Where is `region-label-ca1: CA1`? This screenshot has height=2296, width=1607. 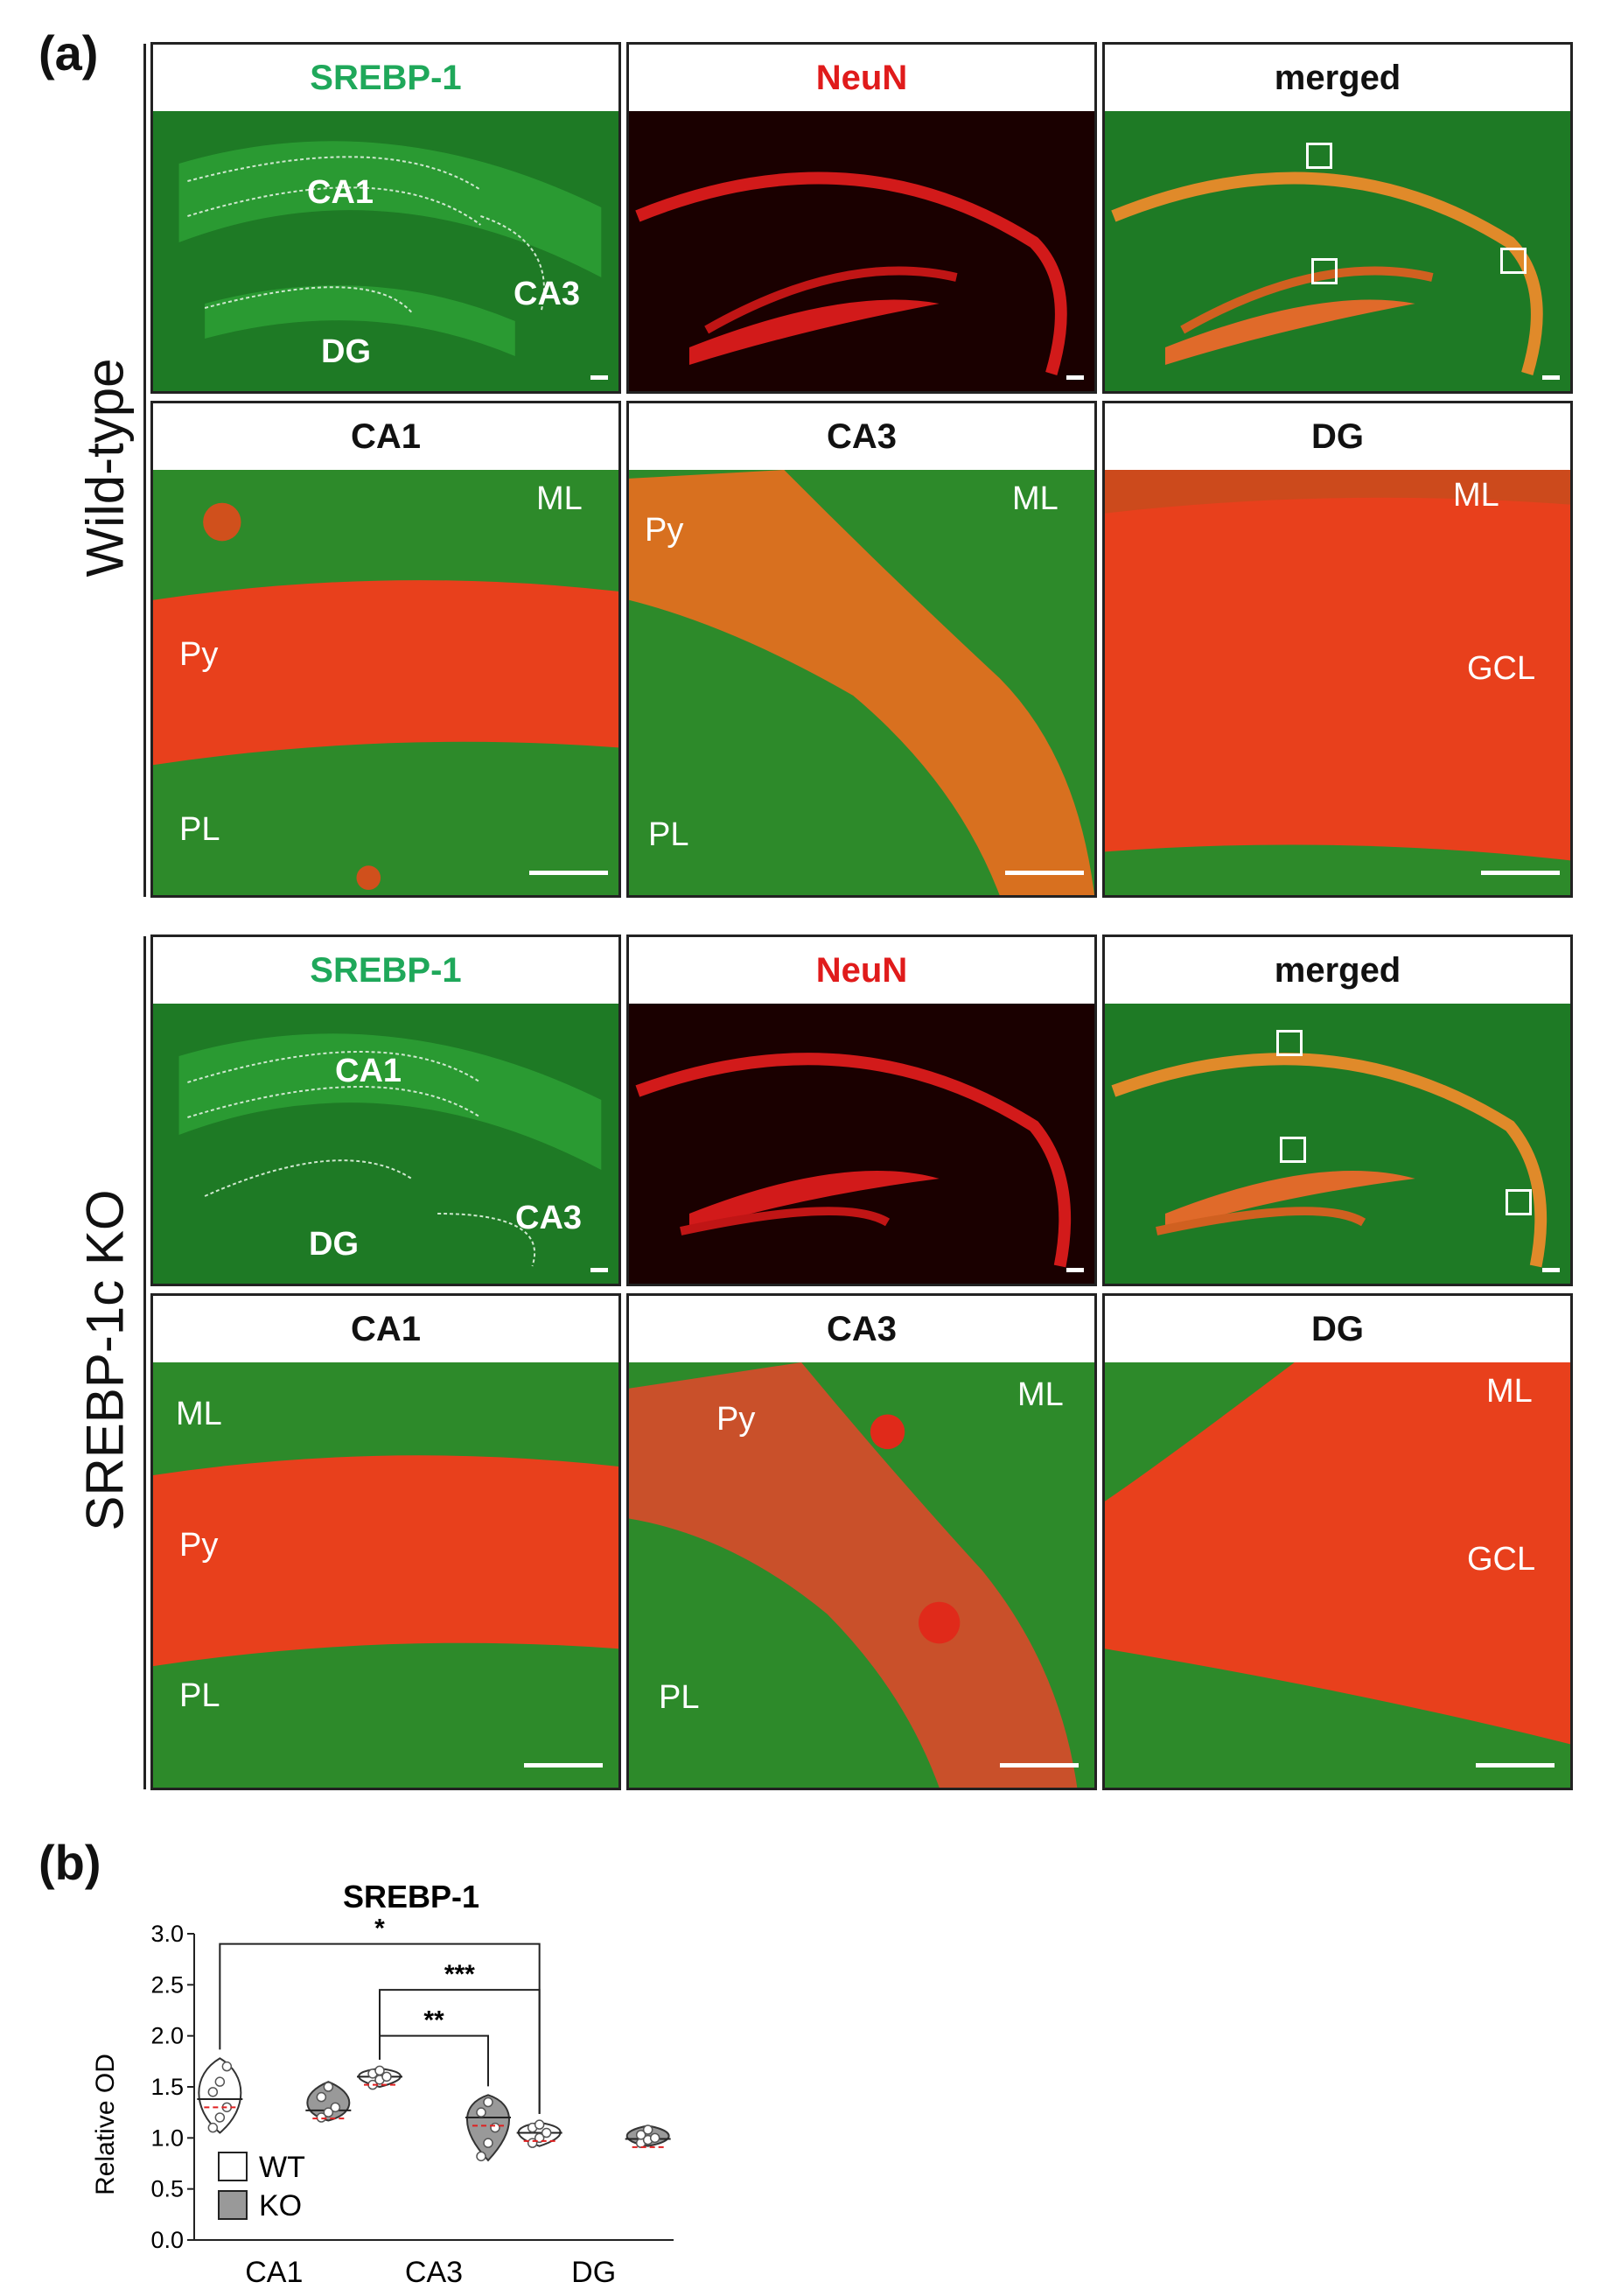 region-label-ca1: CA1 is located at coordinates (340, 192).